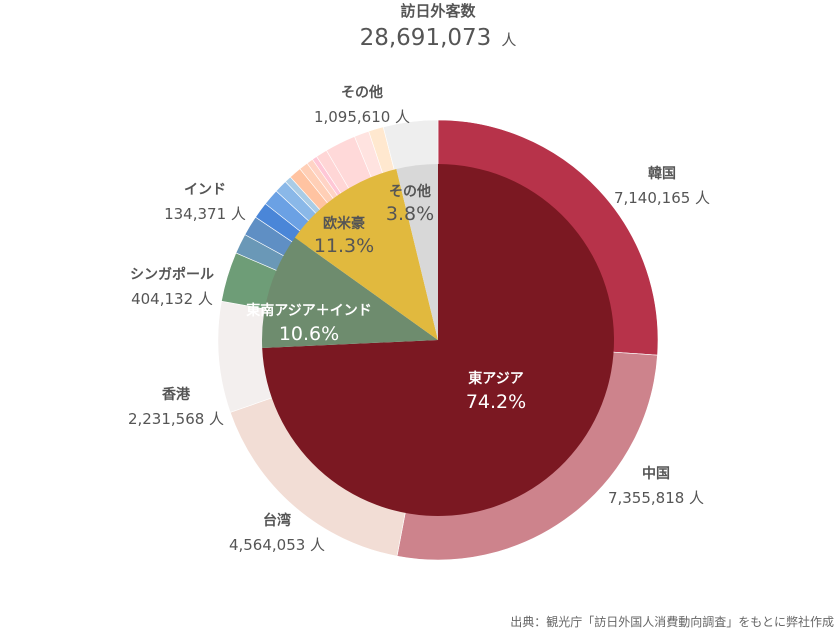  I want to click on inner-slice-southeast-asia-india, so click(350, 293).